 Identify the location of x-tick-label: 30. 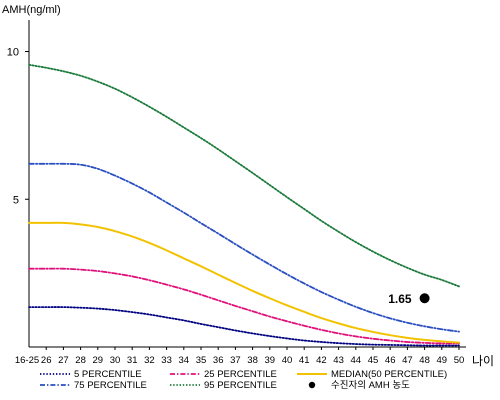
(115, 360).